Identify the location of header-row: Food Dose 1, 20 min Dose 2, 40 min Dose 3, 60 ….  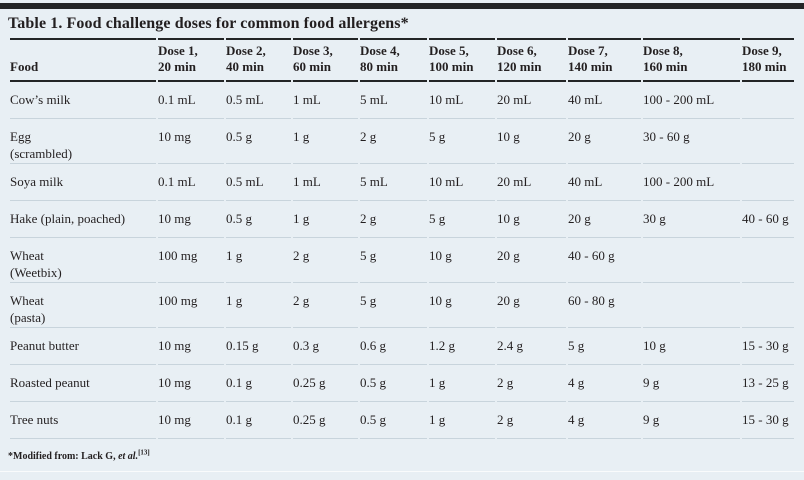
(402, 60).